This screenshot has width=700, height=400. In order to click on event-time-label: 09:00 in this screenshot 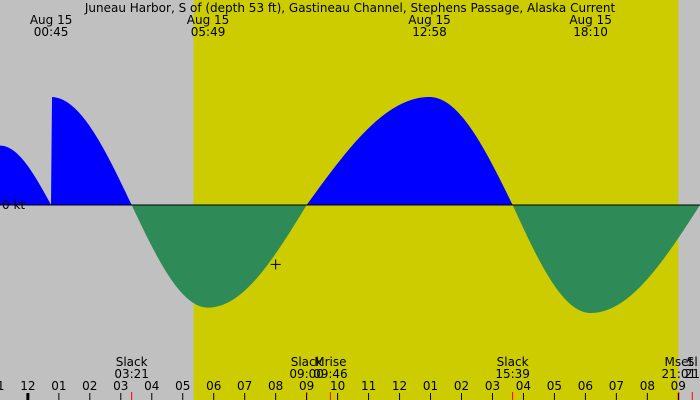, I will do `click(306, 374)`.